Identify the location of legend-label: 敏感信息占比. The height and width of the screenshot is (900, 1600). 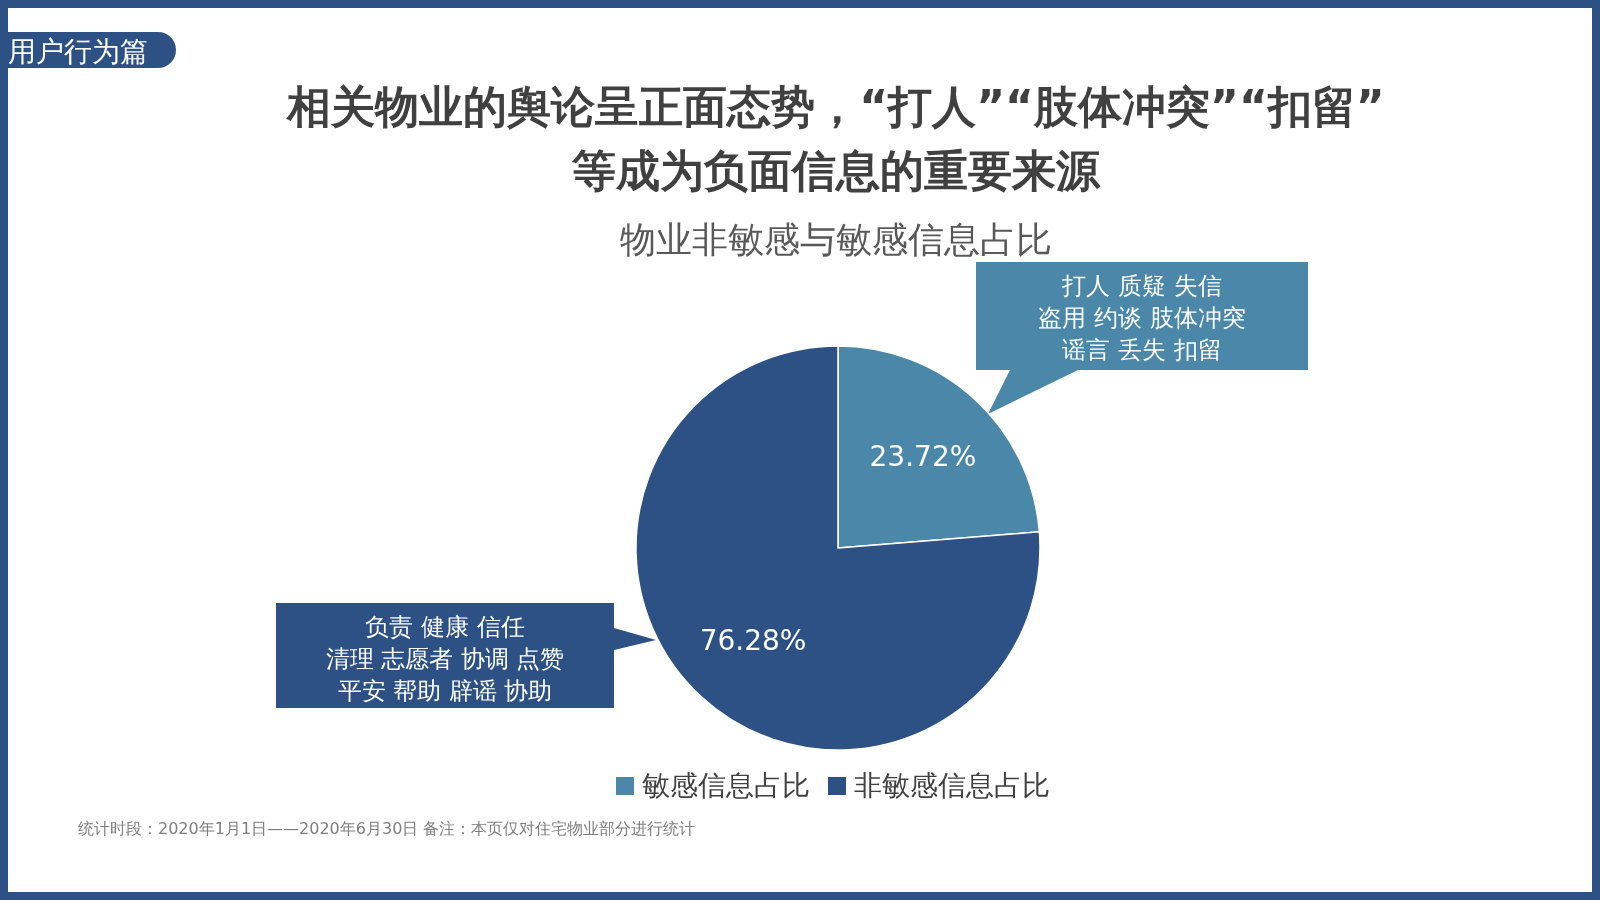
(726, 785).